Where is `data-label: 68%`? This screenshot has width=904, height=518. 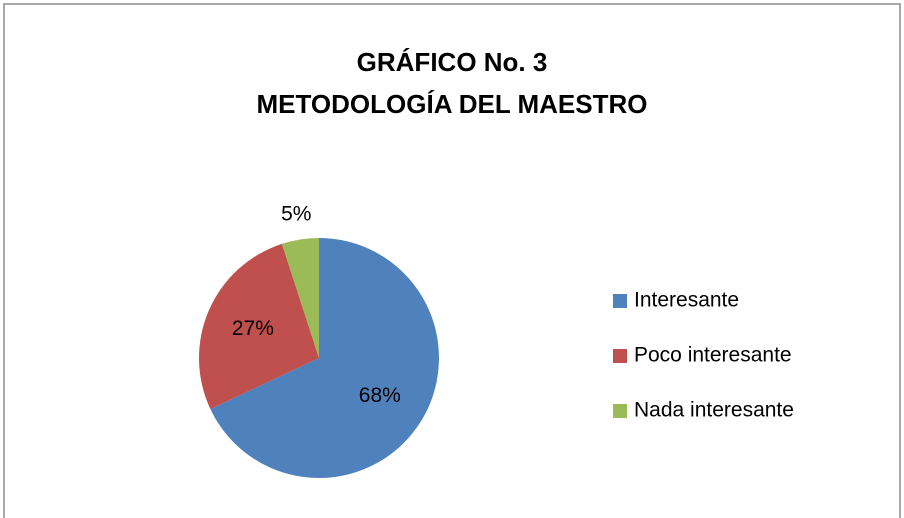 data-label: 68% is located at coordinates (380, 395).